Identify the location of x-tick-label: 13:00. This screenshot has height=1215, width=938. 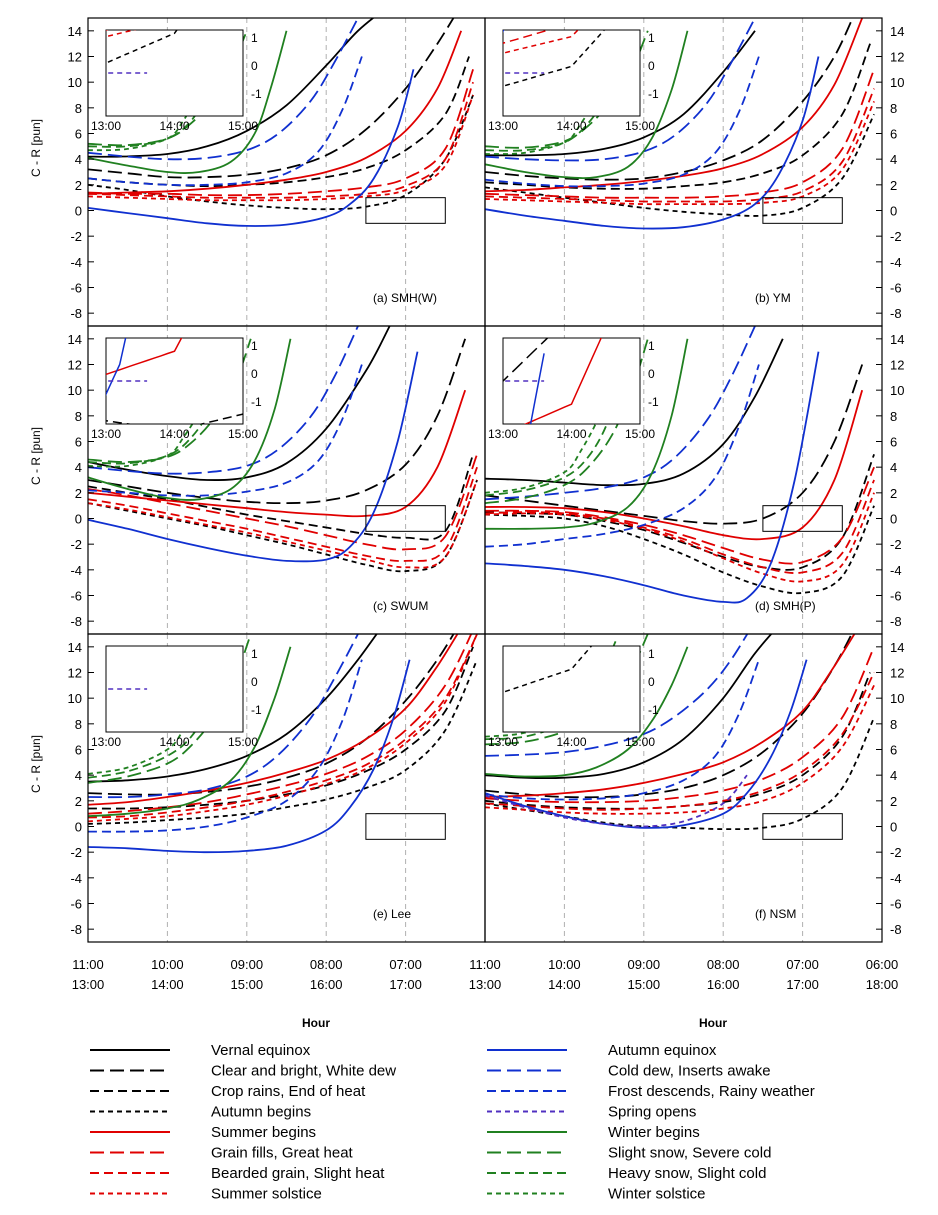
(485, 984).